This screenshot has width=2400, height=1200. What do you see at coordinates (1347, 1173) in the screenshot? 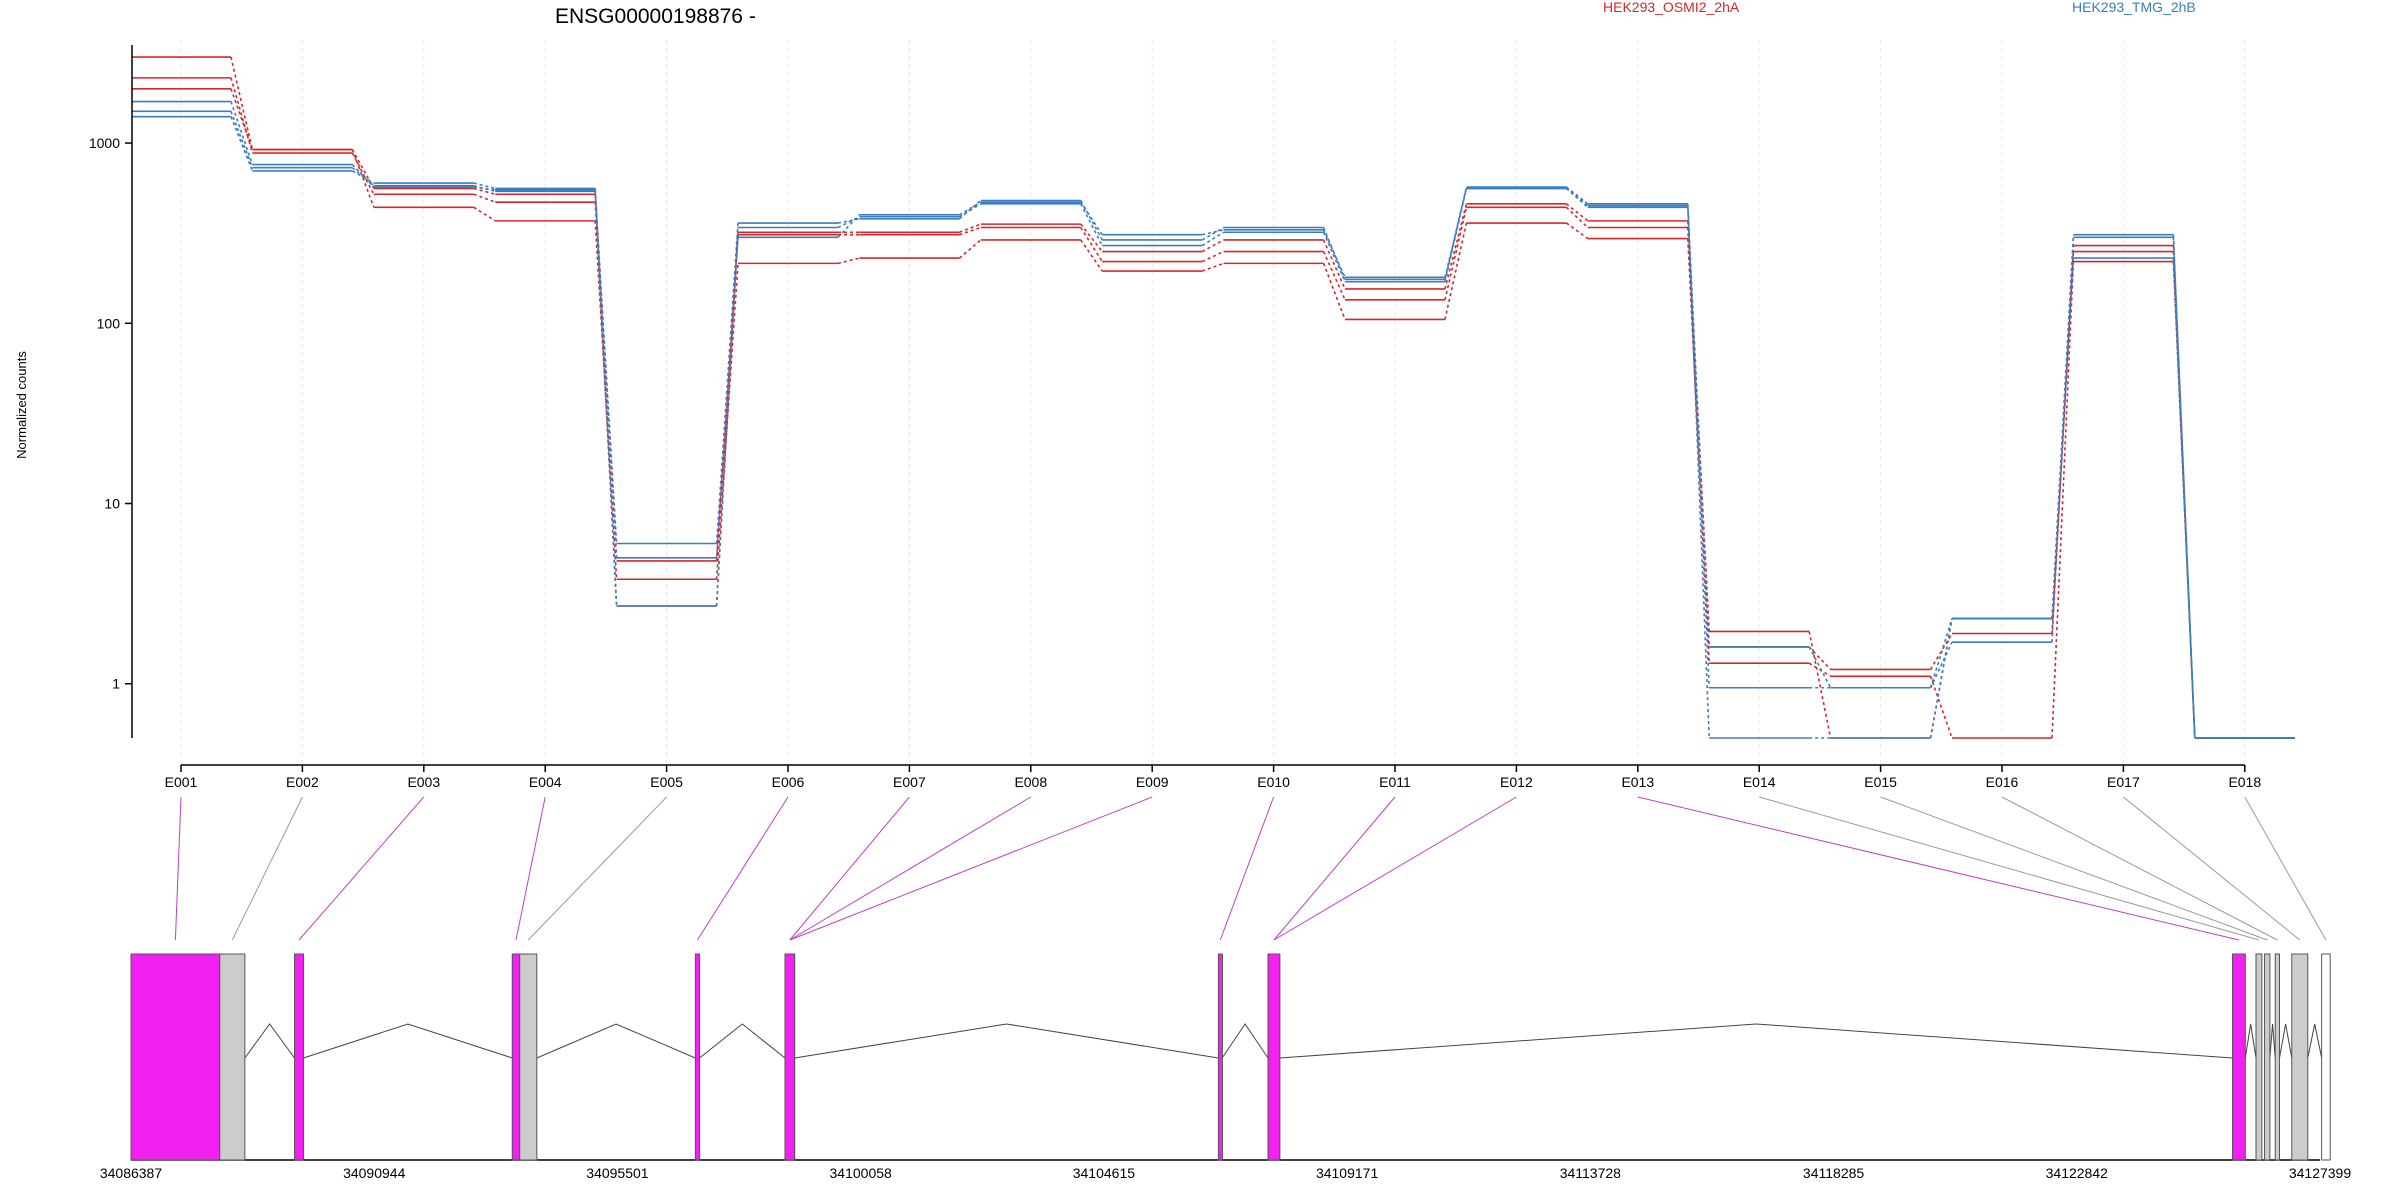
I see `coordinate-label: 34109171` at bounding box center [1347, 1173].